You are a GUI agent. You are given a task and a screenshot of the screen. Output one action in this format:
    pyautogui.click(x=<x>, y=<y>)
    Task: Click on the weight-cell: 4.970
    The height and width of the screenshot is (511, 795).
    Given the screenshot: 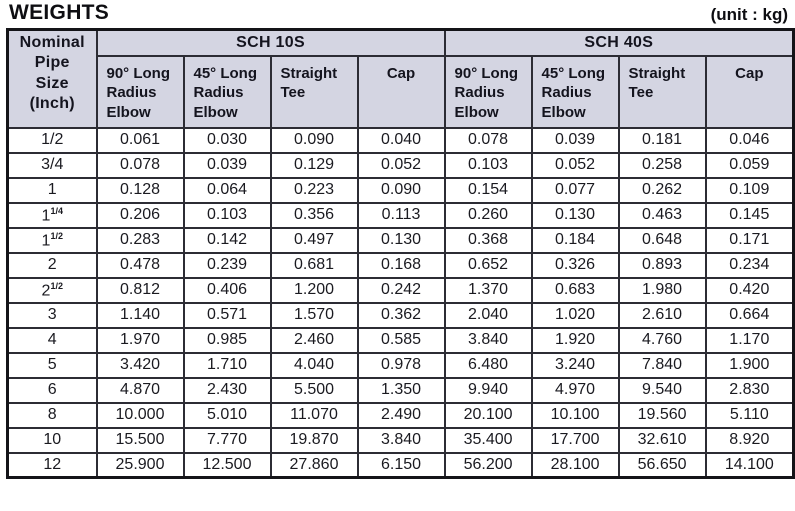 What is the action you would take?
    pyautogui.click(x=575, y=390)
    